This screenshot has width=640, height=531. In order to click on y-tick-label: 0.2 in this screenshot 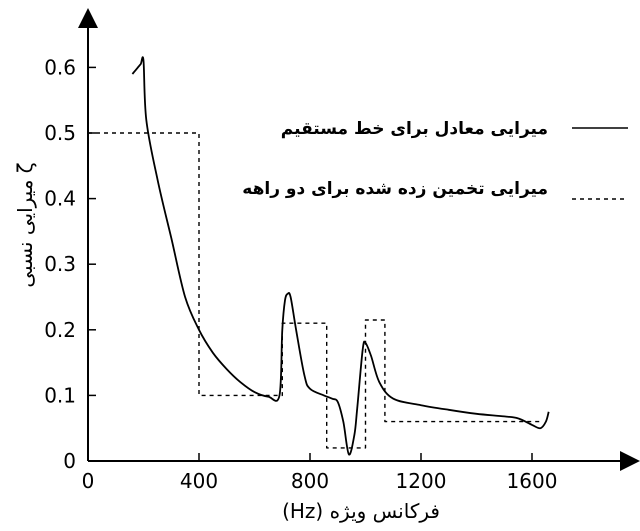, I will do `click(60, 330)`.